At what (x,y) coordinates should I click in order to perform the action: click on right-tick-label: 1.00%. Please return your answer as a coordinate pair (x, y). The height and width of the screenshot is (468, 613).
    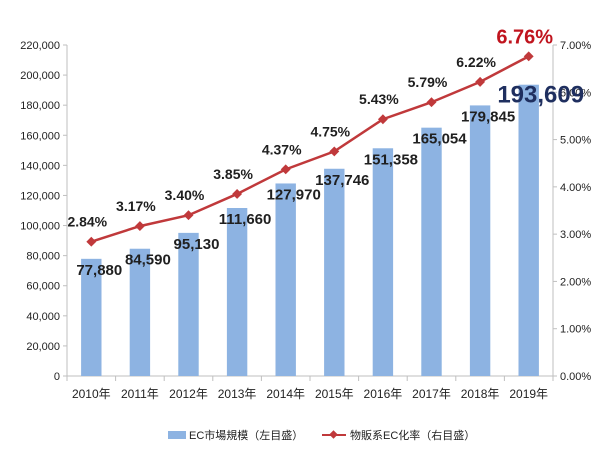
    Looking at the image, I should click on (575, 330).